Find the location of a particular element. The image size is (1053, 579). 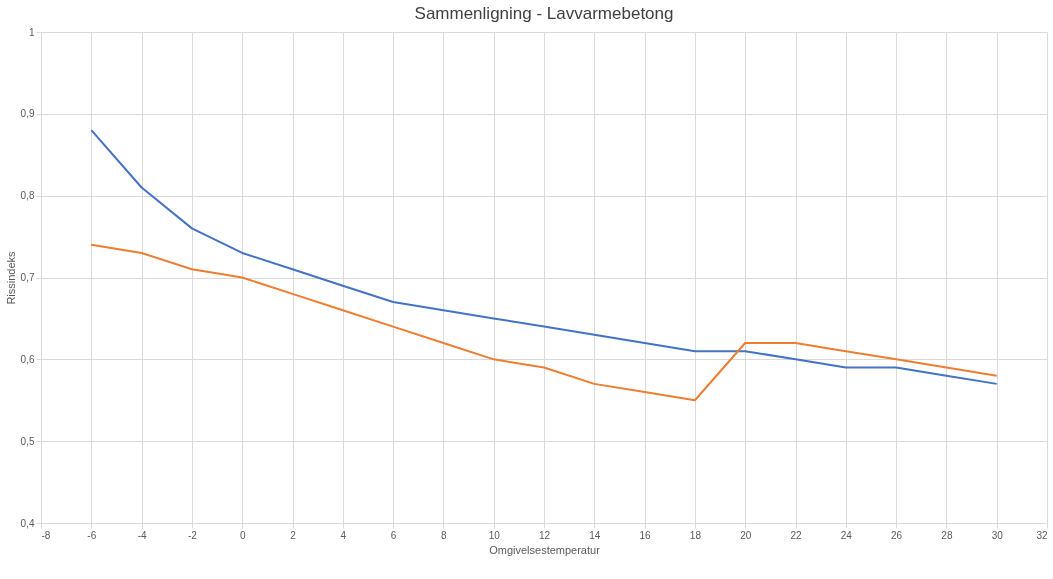

x-tick-label: 14 is located at coordinates (595, 535).